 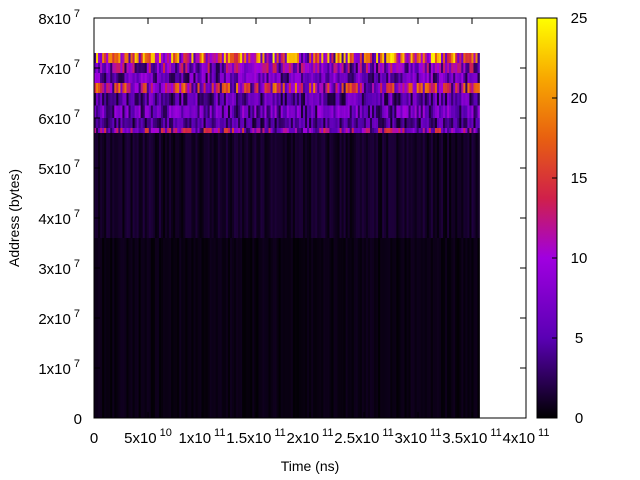 What do you see at coordinates (310, 437) in the screenshot?
I see `x-tick-label-4: 2x10 11` at bounding box center [310, 437].